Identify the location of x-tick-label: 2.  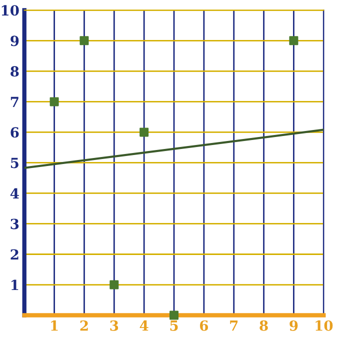
(84, 325).